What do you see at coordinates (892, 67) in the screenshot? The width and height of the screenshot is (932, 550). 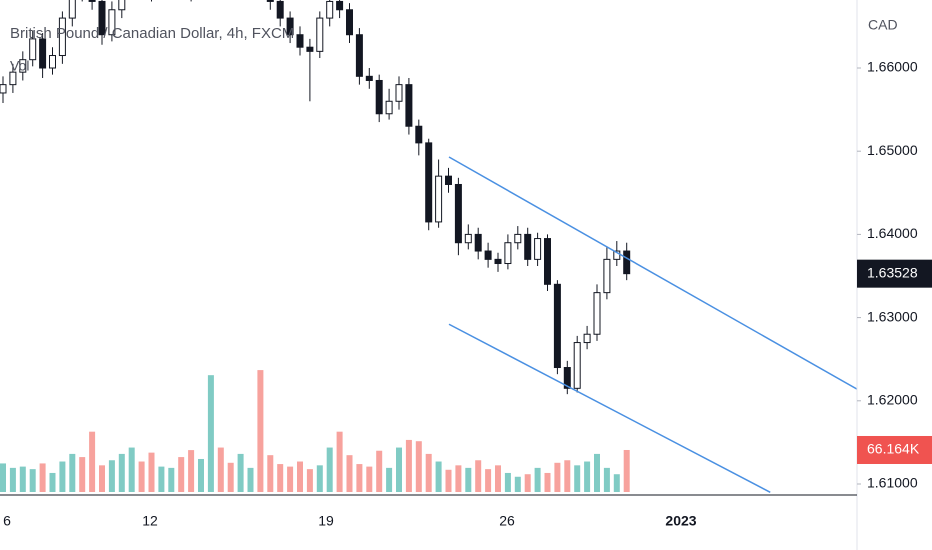 I see `y-tick-label: 1.66000` at bounding box center [892, 67].